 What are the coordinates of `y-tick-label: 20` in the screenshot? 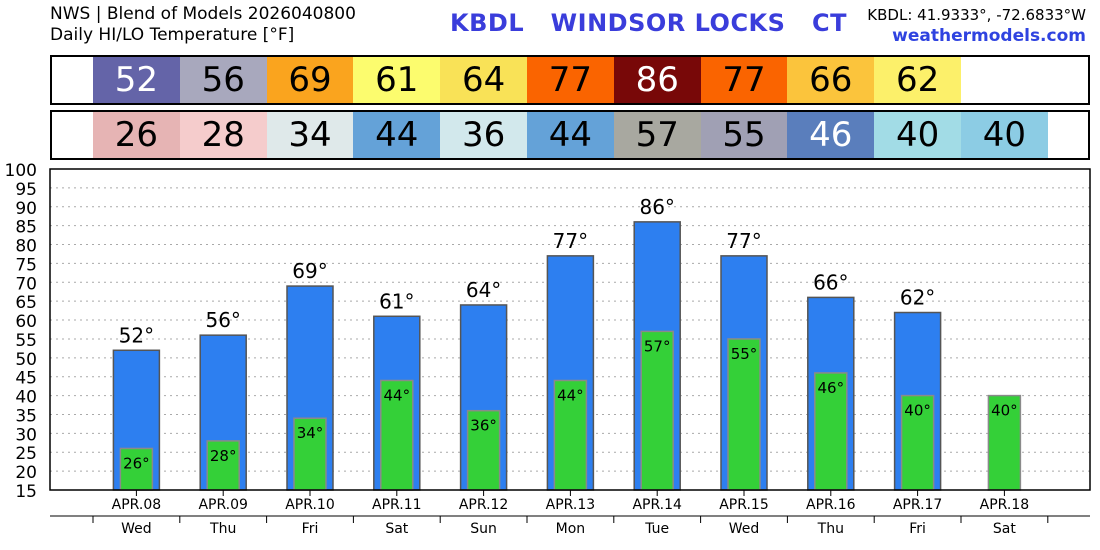 It's located at (26, 473).